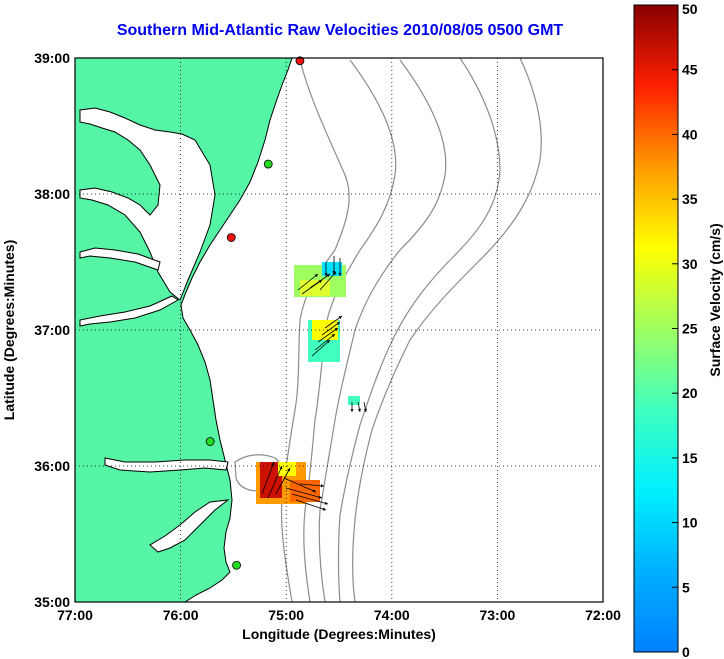 This screenshot has height=659, width=724. I want to click on pamlico-sound, so click(189, 526).